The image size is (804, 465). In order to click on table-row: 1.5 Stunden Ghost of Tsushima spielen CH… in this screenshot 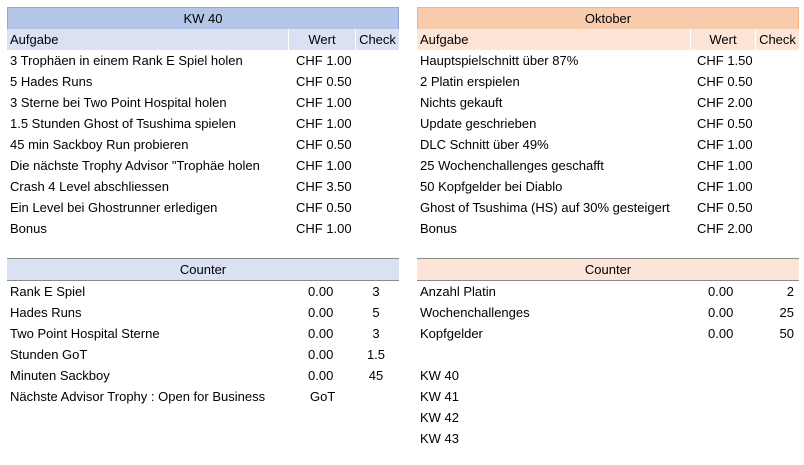, I will do `click(203, 123)`.